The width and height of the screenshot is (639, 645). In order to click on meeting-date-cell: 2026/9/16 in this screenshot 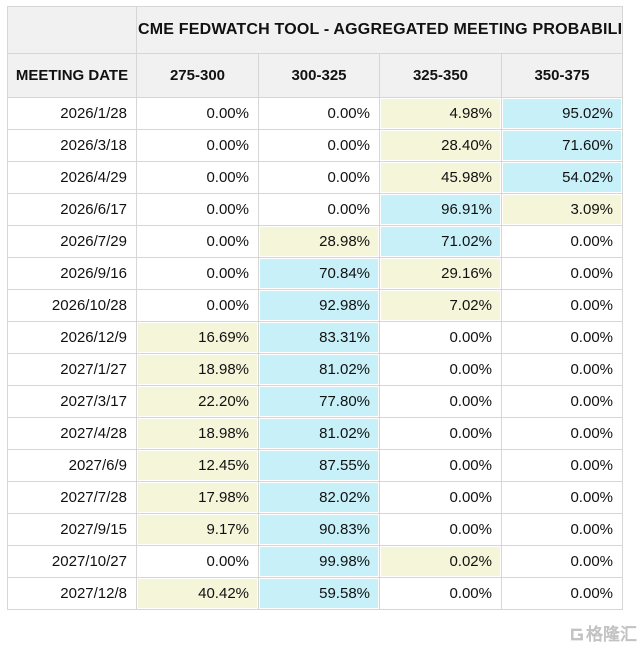, I will do `click(72, 273)`.